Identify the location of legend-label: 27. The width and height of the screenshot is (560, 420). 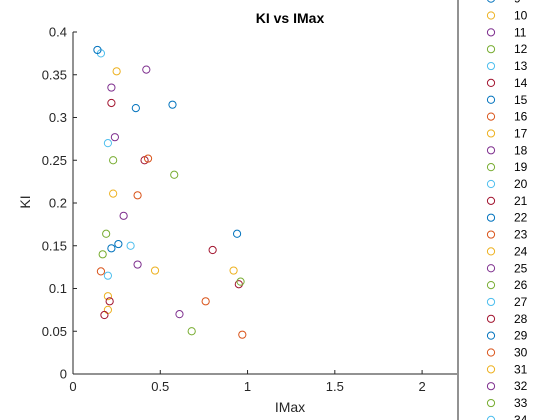
(521, 302).